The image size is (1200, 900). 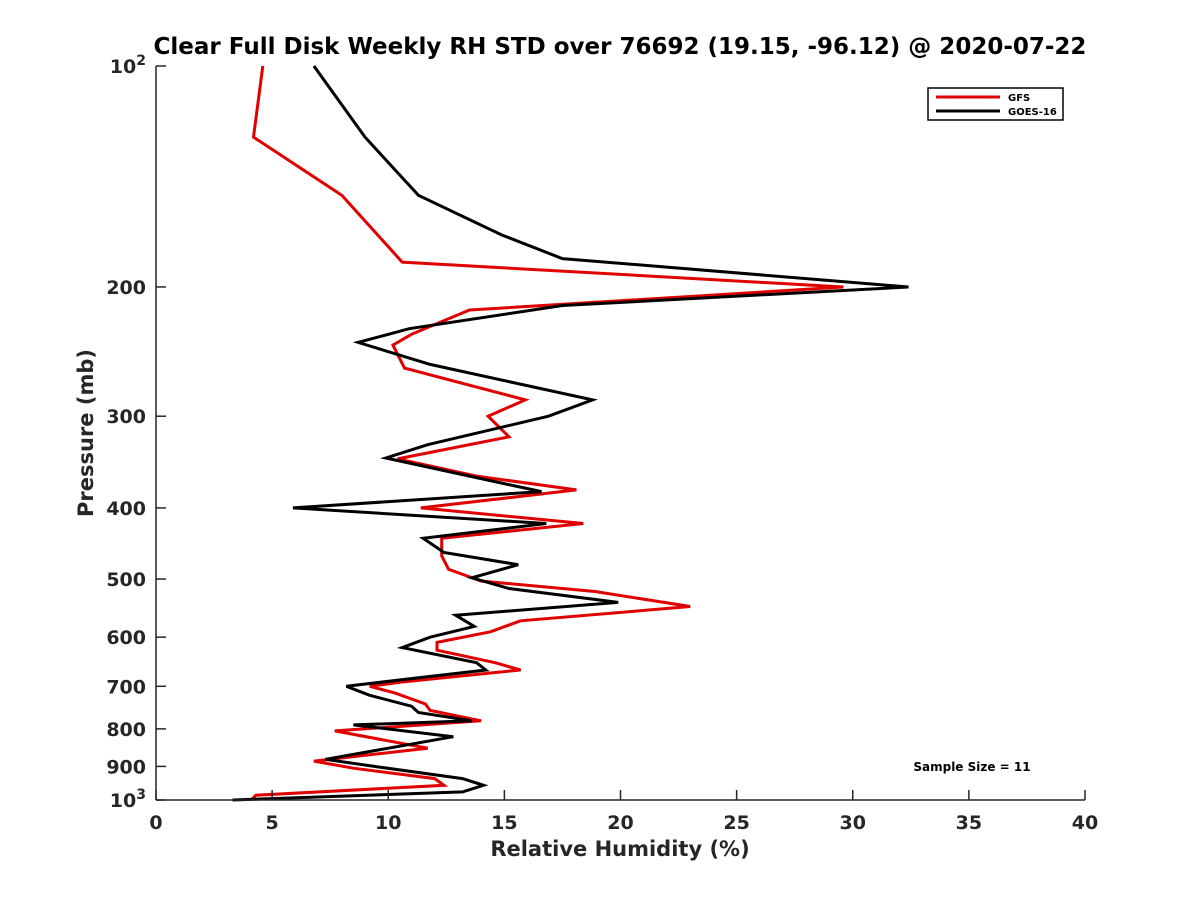 What do you see at coordinates (272, 823) in the screenshot?
I see `x-tick-label: 5` at bounding box center [272, 823].